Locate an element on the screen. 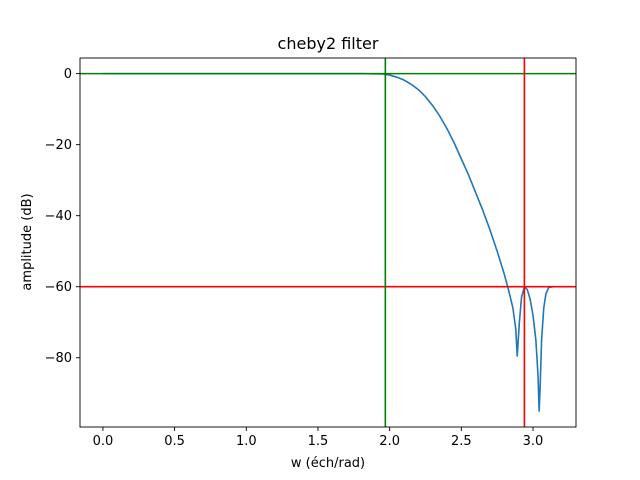 The height and width of the screenshot is (480, 640). x-tick-label-4: 2.0 is located at coordinates (389, 441).